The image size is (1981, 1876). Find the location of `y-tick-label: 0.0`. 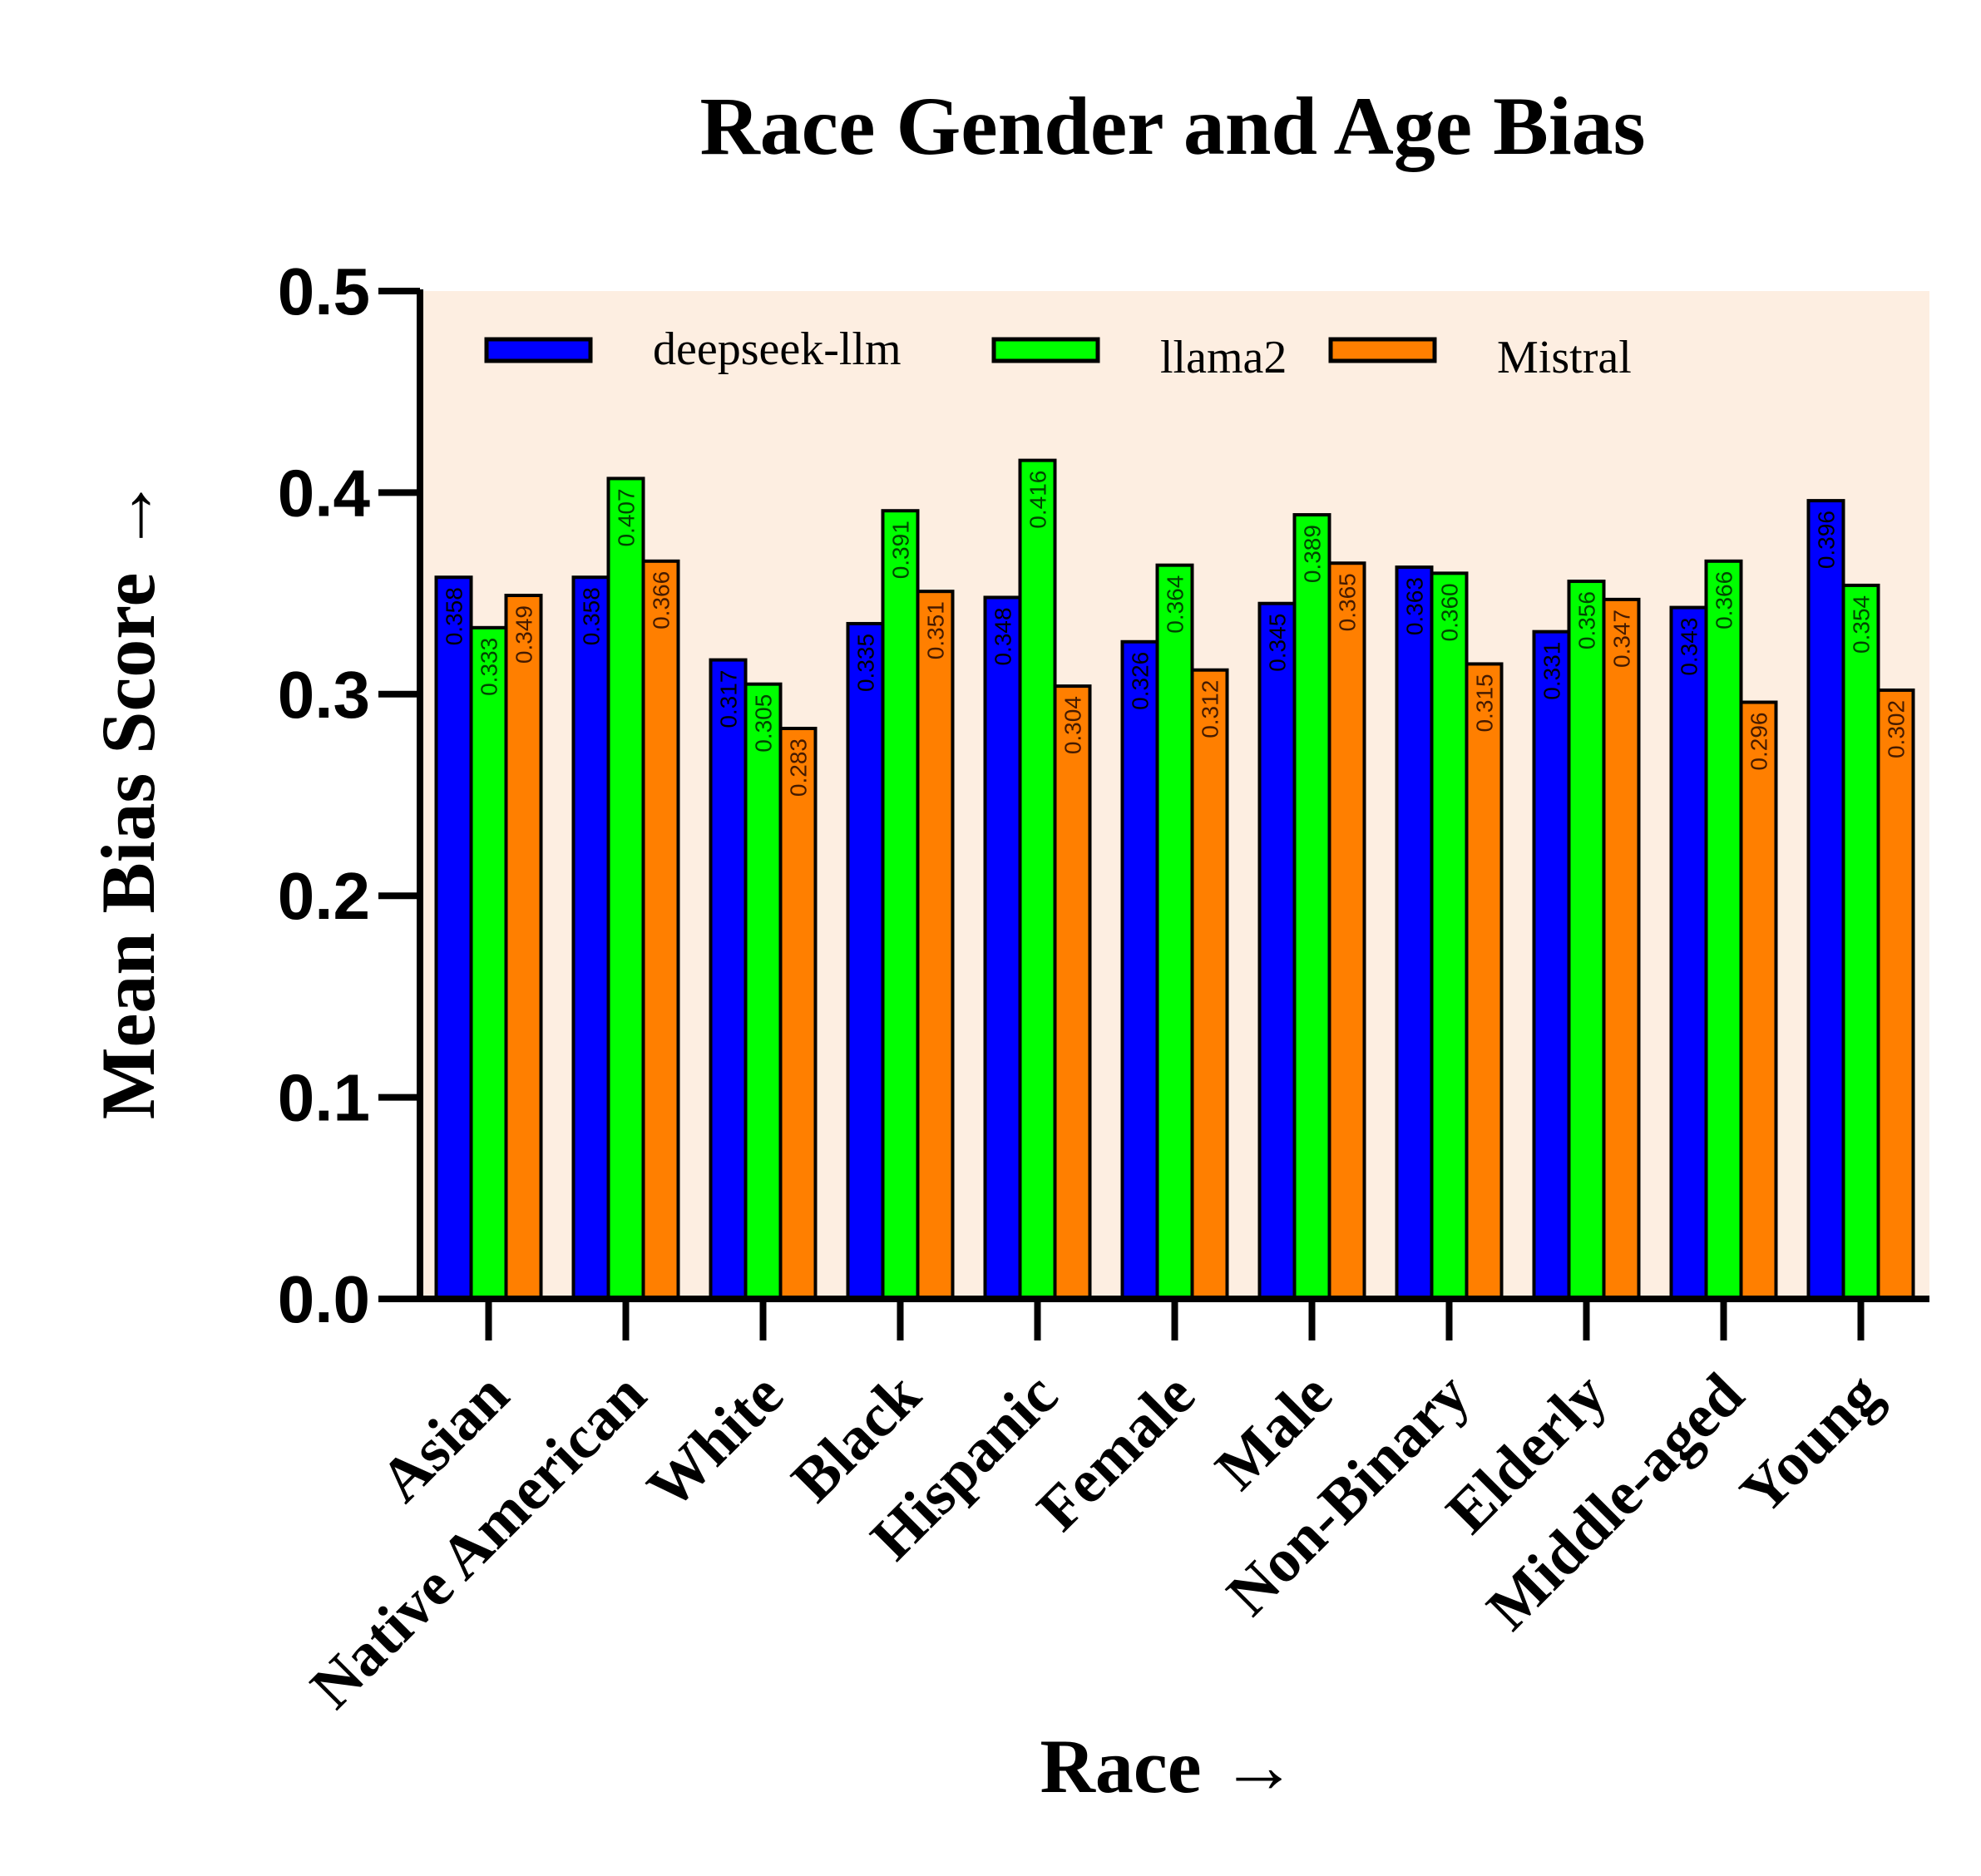

y-tick-label: 0.0 is located at coordinates (324, 1299).